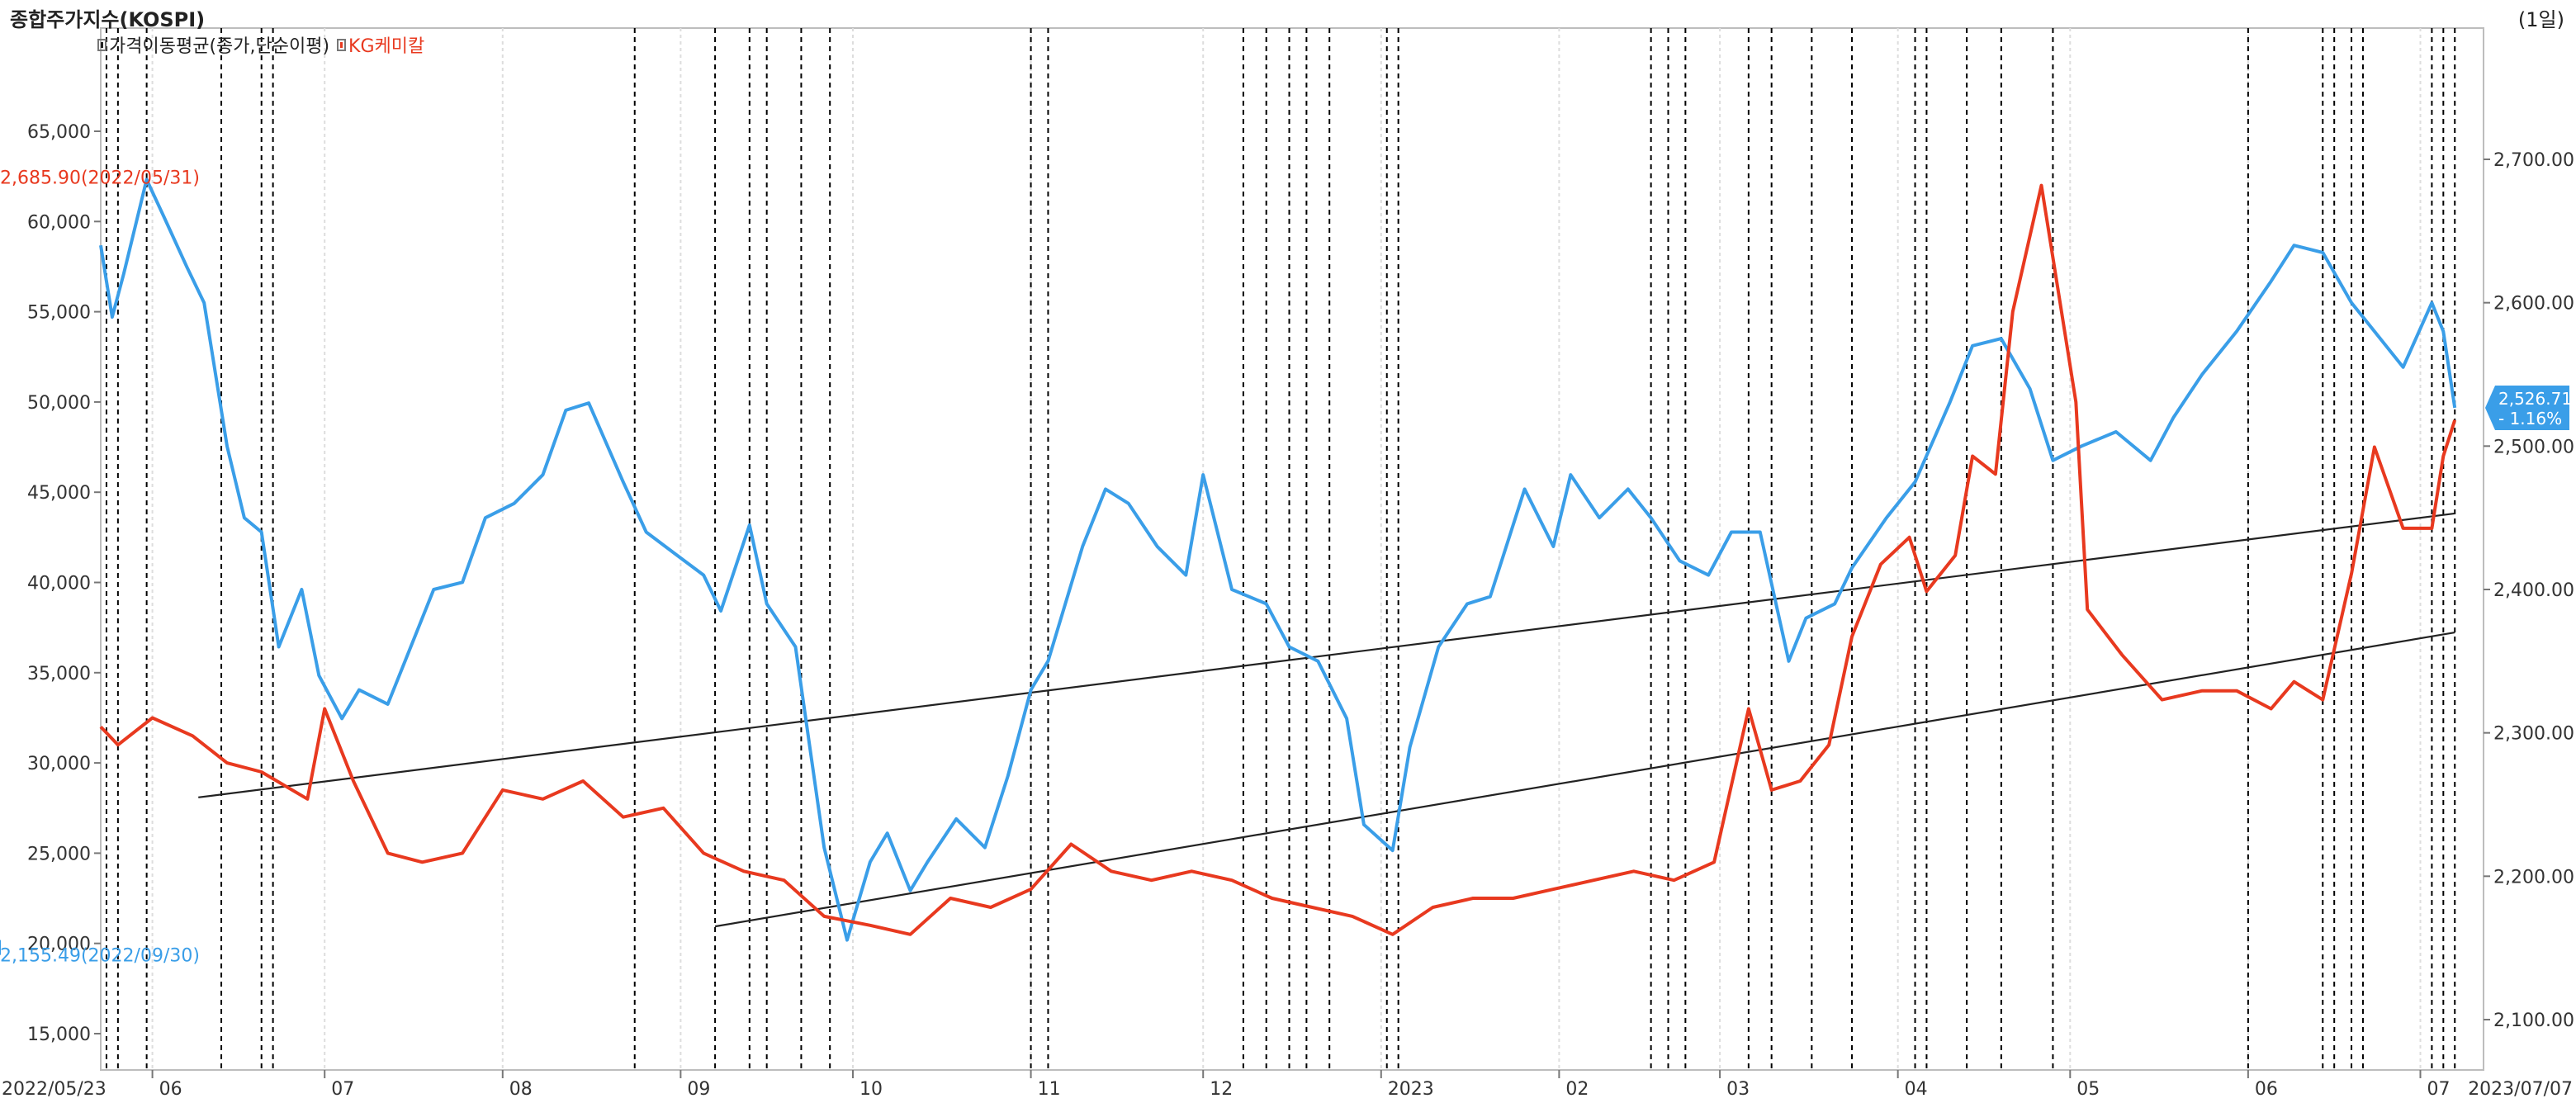  Describe the element at coordinates (2533, 1021) in the screenshot. I see `right-axis-tick-label: 2,100.00` at that location.